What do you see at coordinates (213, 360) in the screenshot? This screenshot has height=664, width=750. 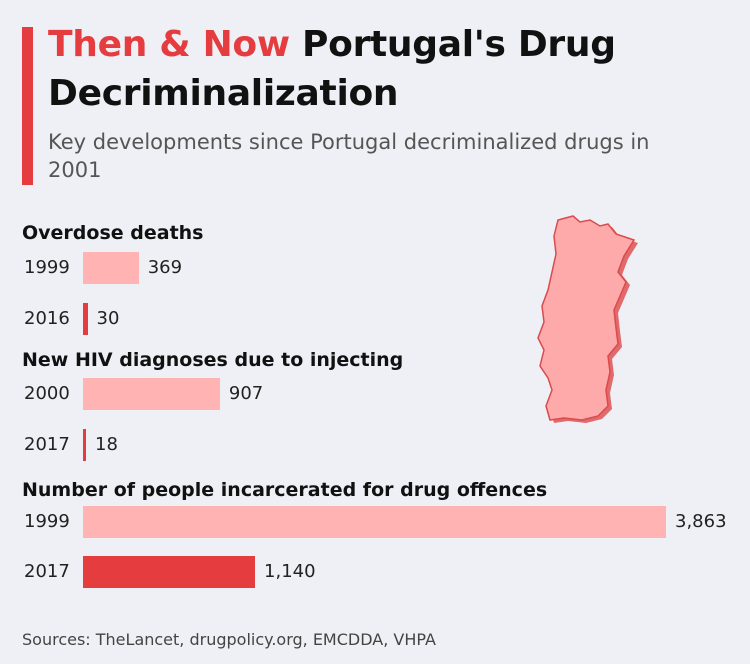 I see `section-title: New HIV diagnoses due to injecting` at bounding box center [213, 360].